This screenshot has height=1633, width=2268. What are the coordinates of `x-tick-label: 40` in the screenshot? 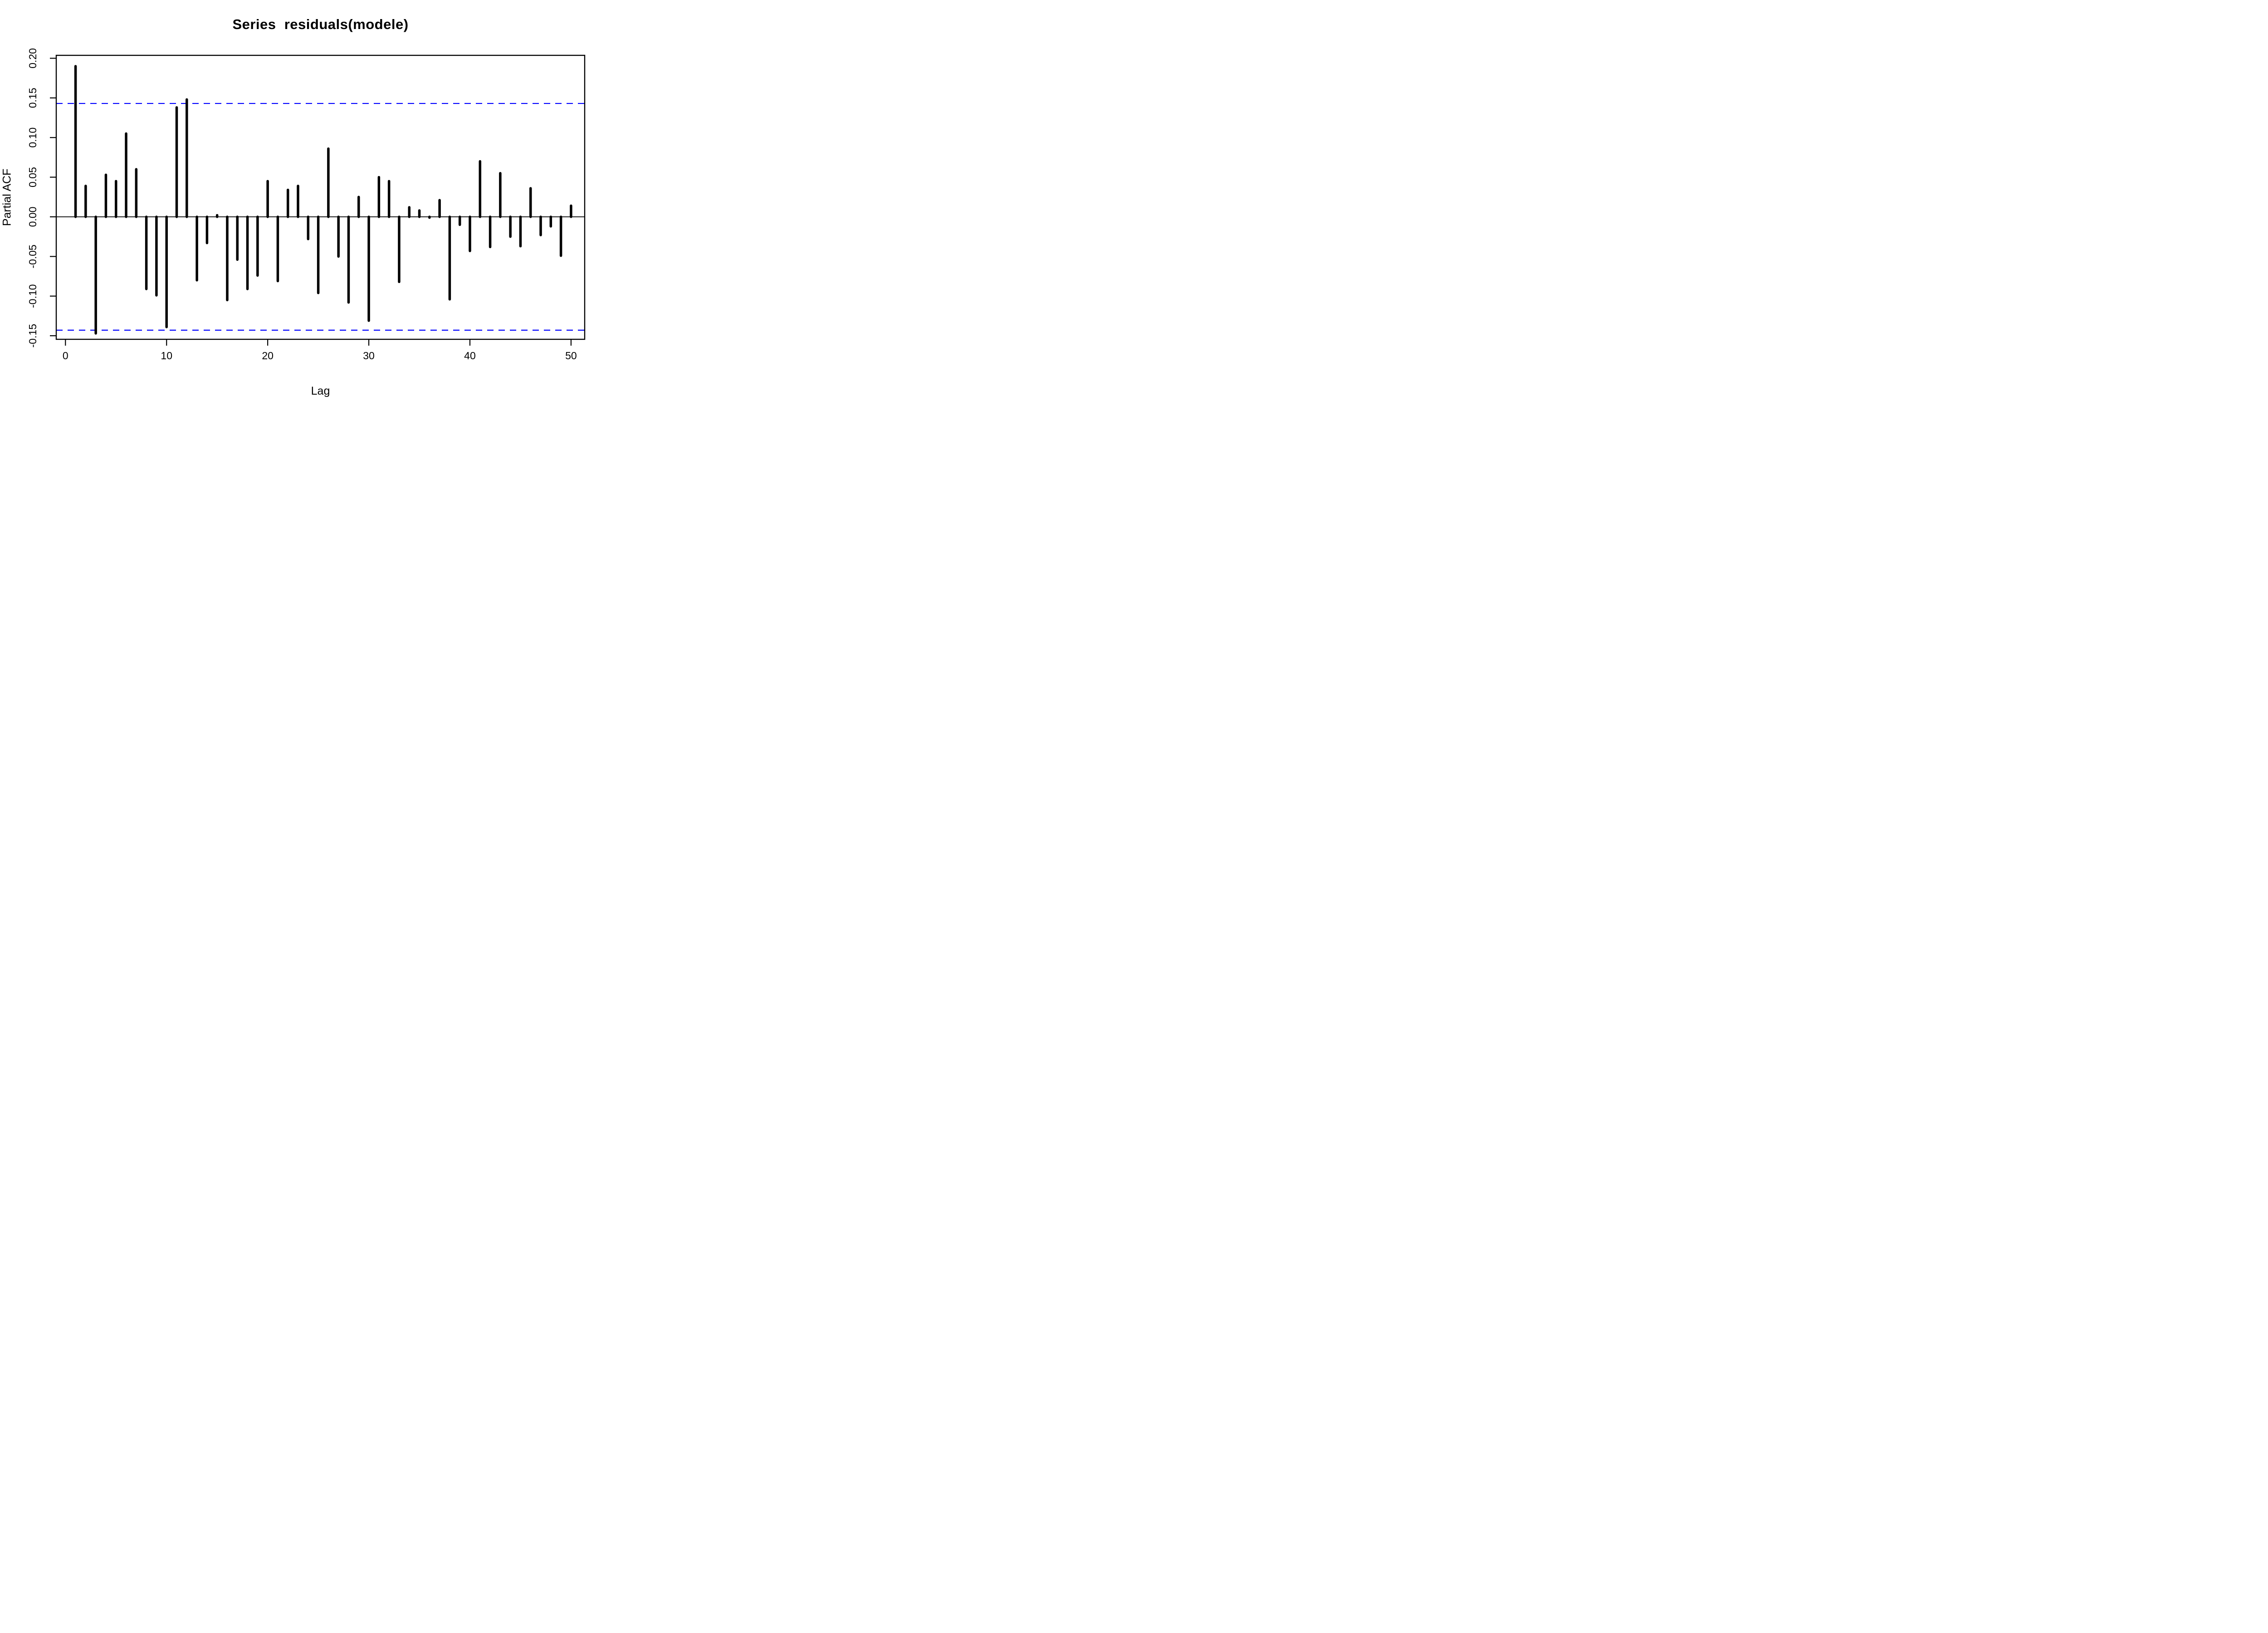 It's located at (470, 356).